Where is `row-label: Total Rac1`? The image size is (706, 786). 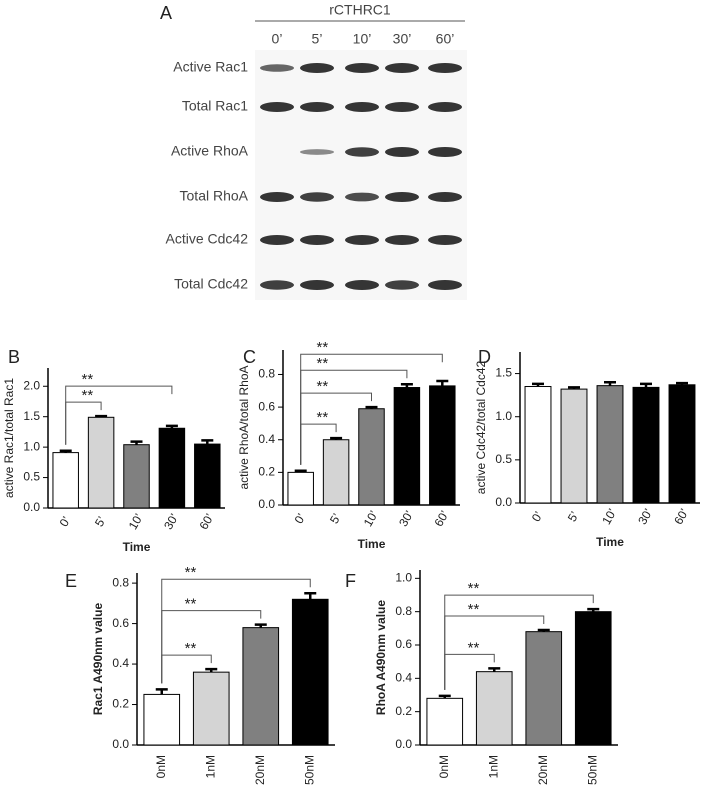 row-label: Total Rac1 is located at coordinates (215, 106).